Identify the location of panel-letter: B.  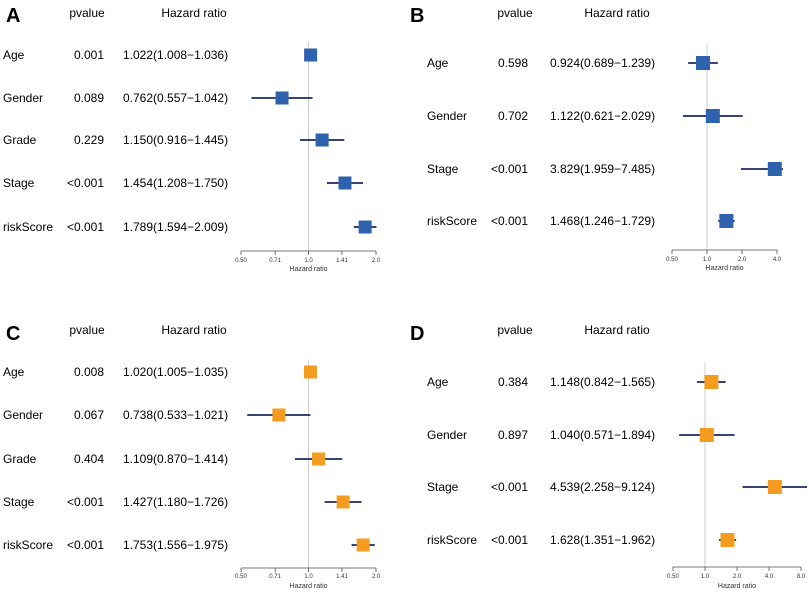
(417, 16).